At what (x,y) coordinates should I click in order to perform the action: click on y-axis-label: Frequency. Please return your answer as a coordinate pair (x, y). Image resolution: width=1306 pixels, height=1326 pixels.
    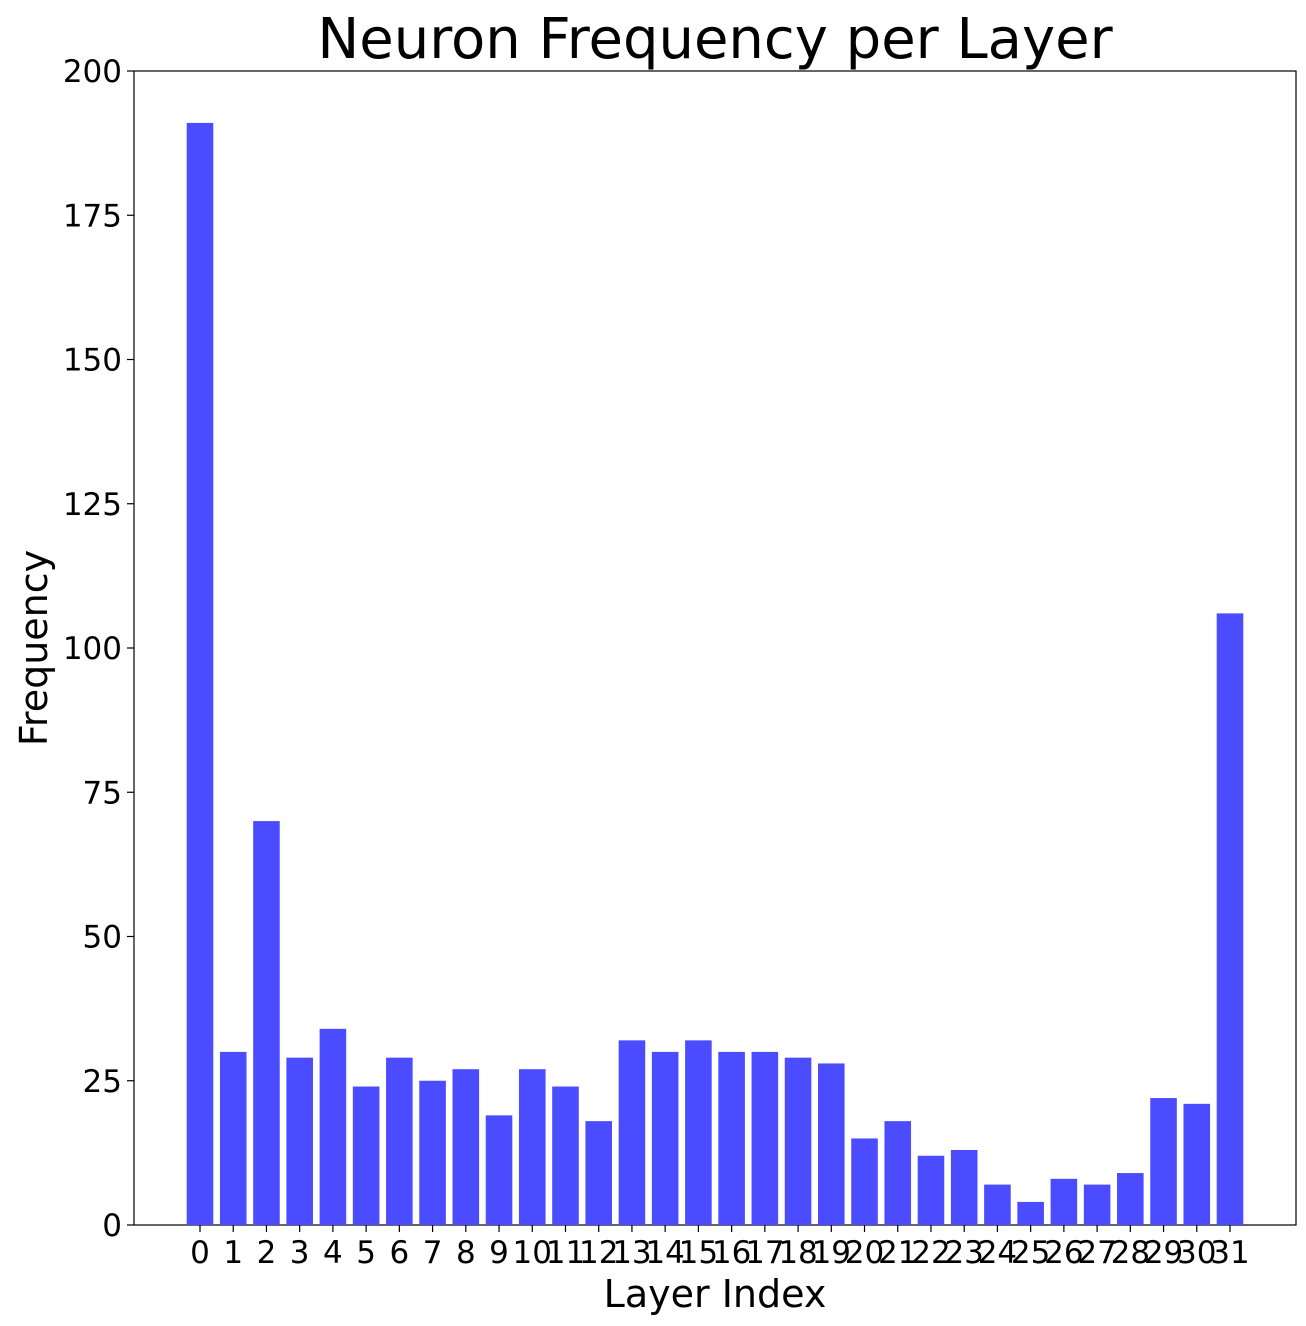
    Looking at the image, I should click on (34, 648).